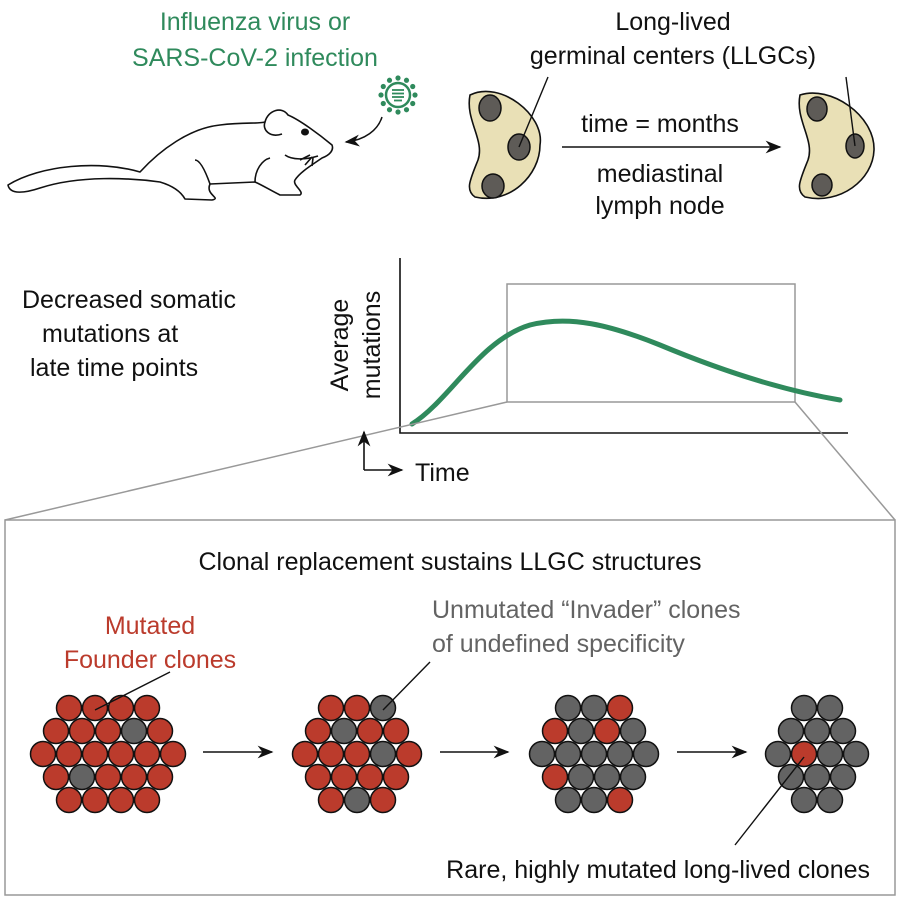  Describe the element at coordinates (769, 801) in the screenshot. I see `rare-pointer` at that location.